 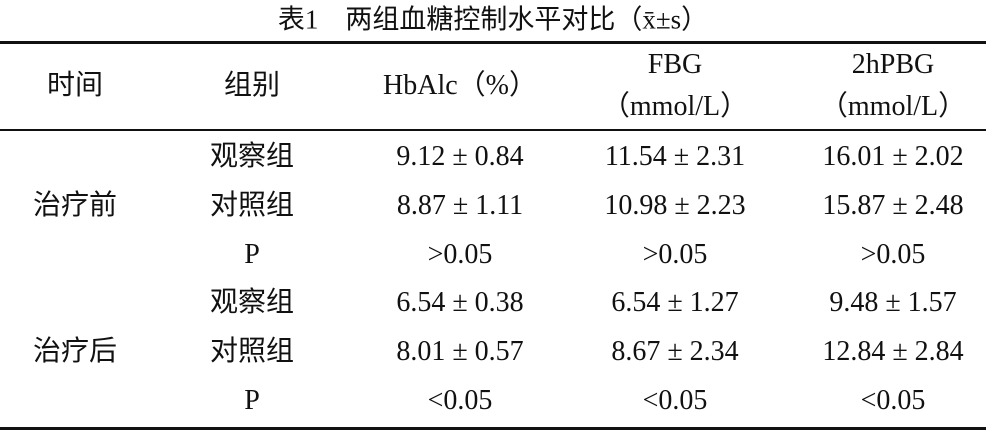 What do you see at coordinates (893, 205) in the screenshot?
I see `value-cell: 15.87 ± 2.48` at bounding box center [893, 205].